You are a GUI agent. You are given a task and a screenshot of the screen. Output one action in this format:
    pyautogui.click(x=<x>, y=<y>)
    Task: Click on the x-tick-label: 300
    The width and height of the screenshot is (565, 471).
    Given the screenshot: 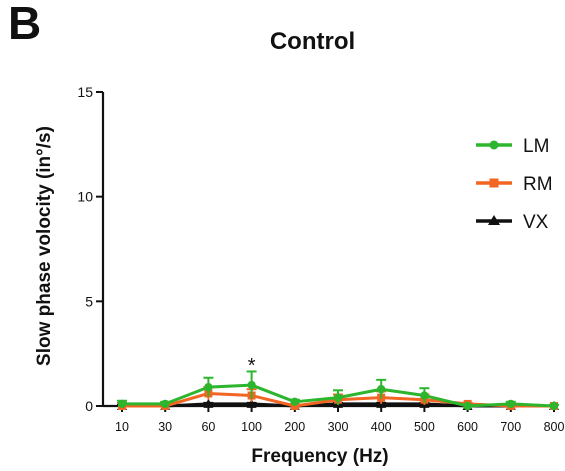 What is the action you would take?
    pyautogui.click(x=338, y=427)
    